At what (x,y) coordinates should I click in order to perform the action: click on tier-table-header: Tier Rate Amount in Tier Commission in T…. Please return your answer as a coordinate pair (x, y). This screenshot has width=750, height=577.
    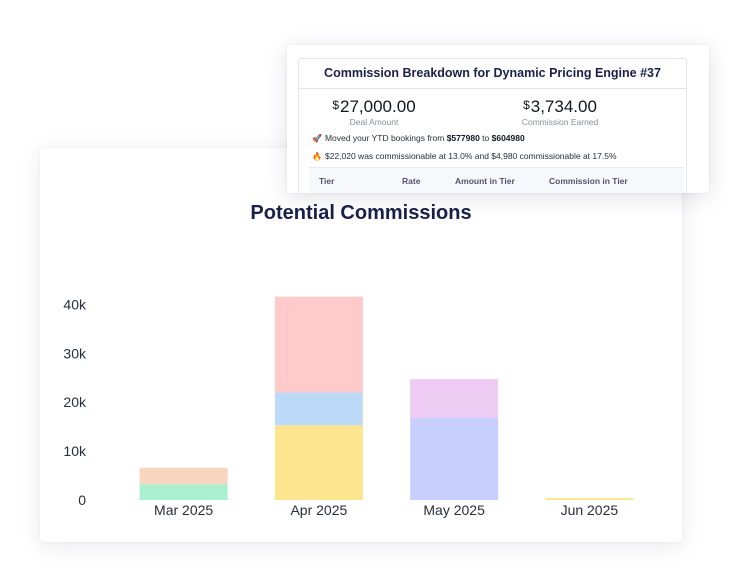
    Looking at the image, I should click on (496, 180).